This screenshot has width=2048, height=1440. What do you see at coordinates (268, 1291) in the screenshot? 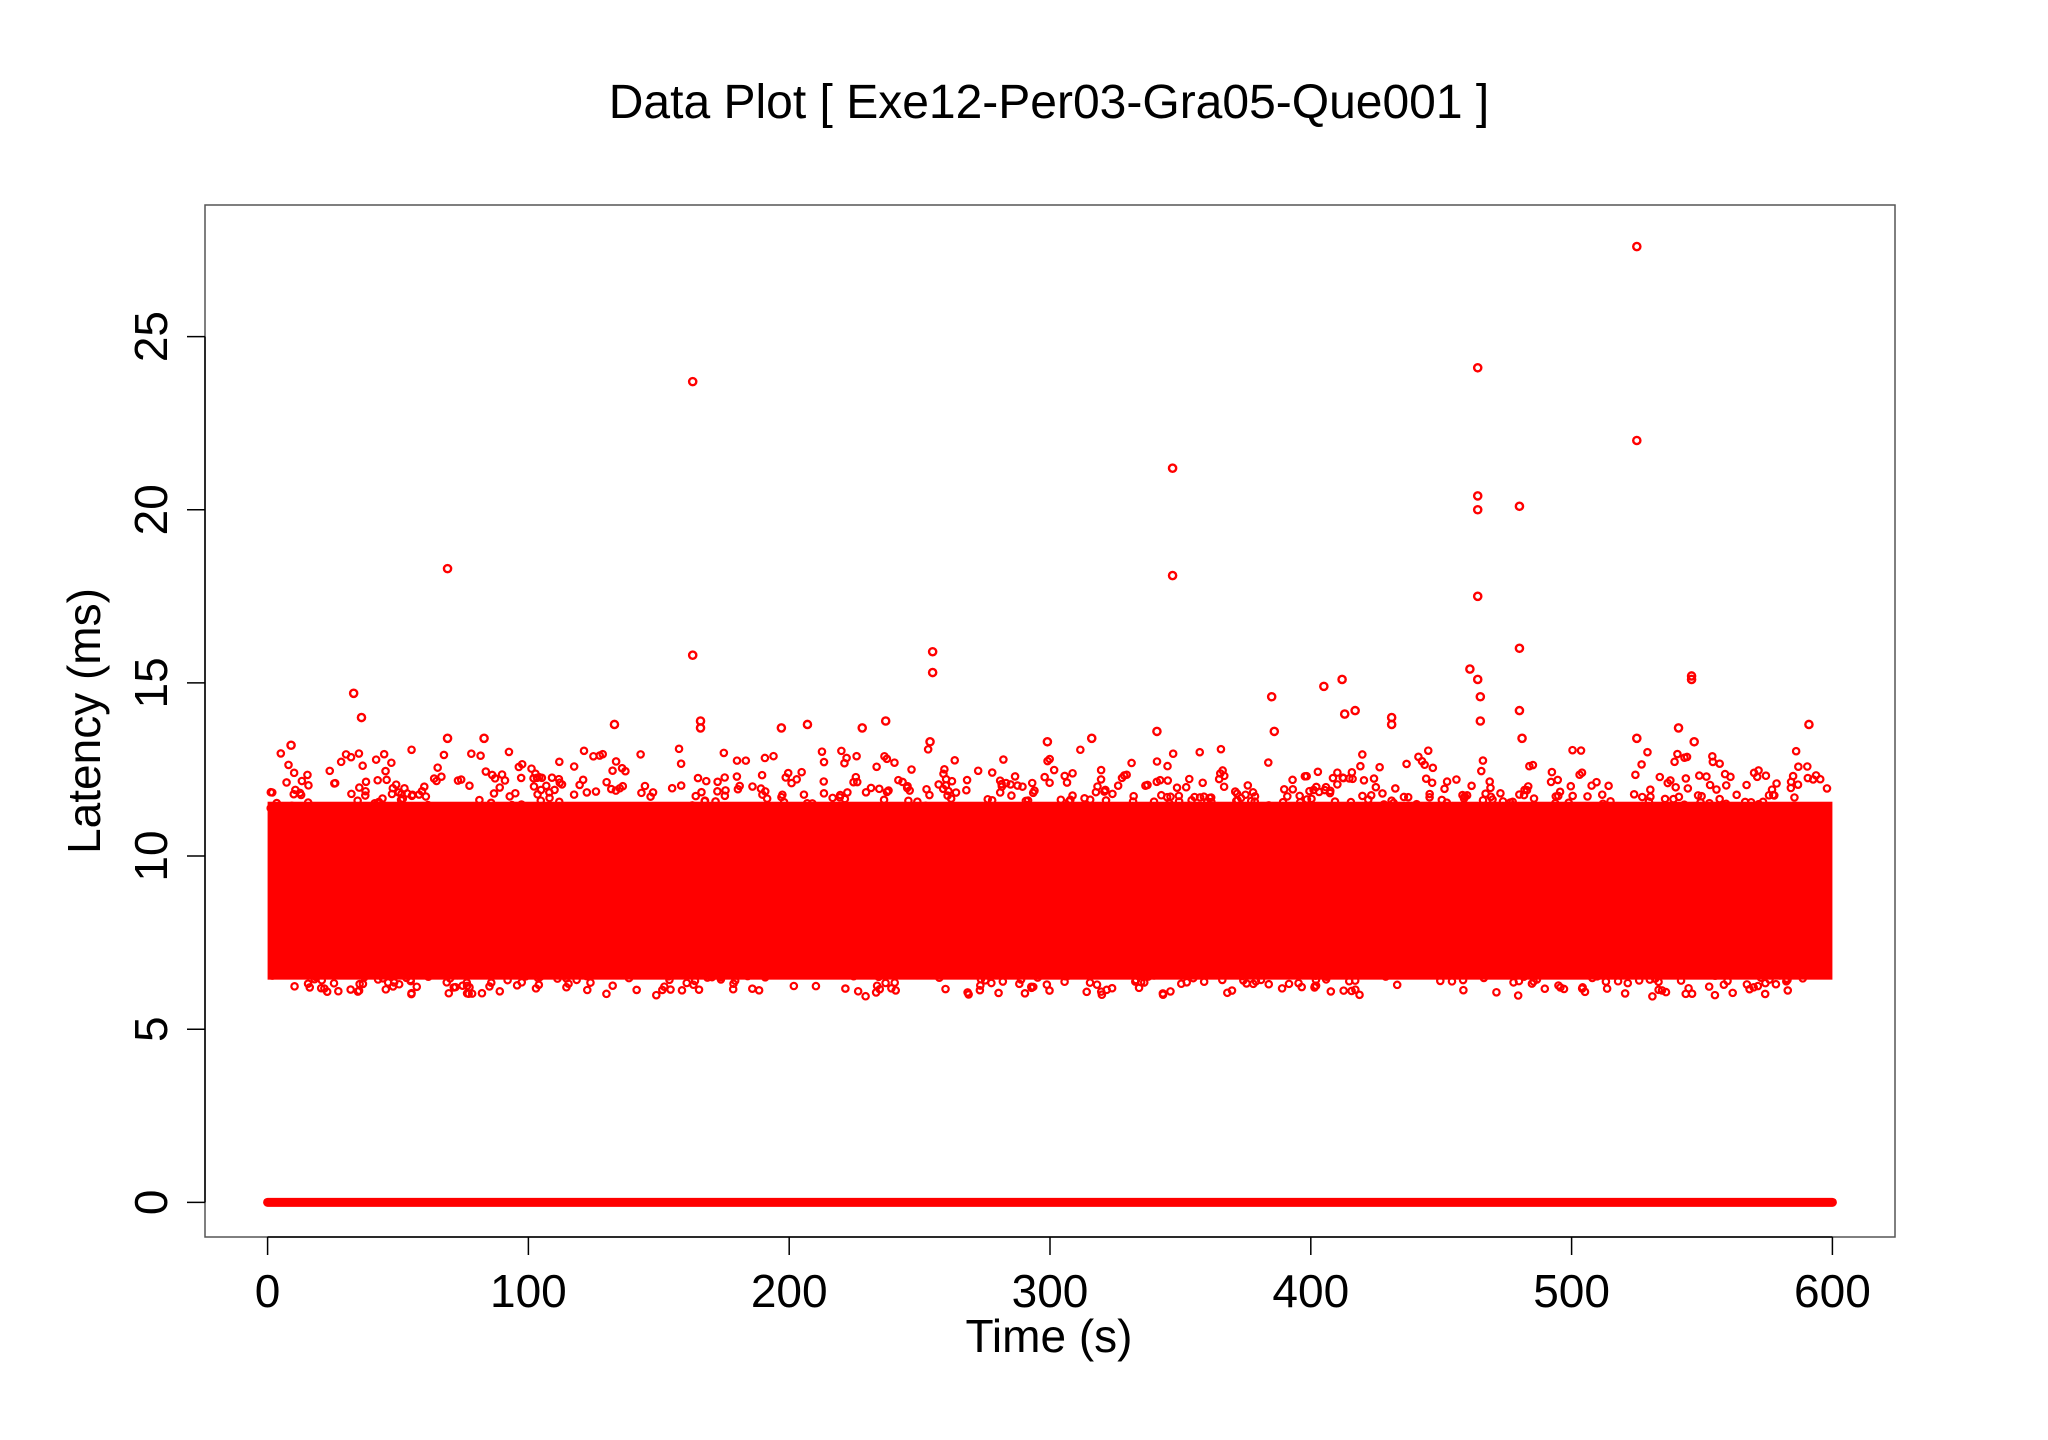
I see `x-tick-label: 0` at bounding box center [268, 1291].